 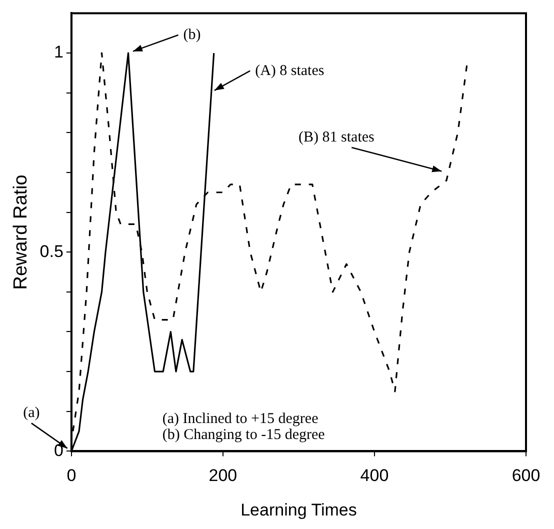 What do you see at coordinates (59, 52) in the screenshot?
I see `y-tick-label: 1` at bounding box center [59, 52].